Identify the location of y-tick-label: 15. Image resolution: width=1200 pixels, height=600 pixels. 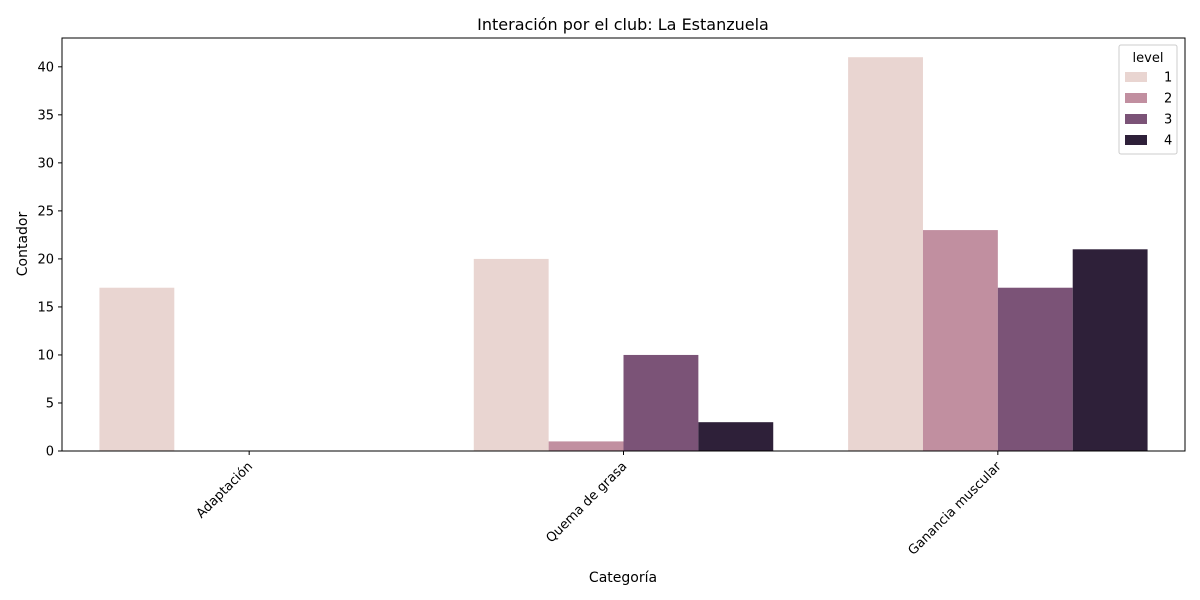
(45, 307).